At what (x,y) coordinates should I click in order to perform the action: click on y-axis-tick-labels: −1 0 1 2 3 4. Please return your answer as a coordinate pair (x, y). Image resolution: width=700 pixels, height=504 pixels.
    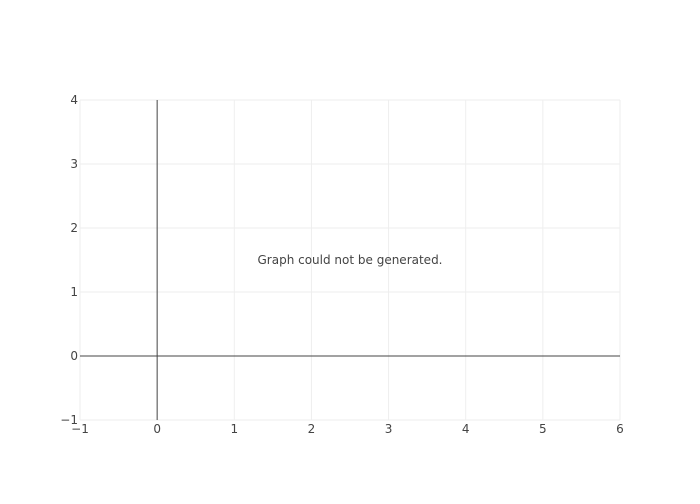
    Looking at the image, I should click on (69, 260).